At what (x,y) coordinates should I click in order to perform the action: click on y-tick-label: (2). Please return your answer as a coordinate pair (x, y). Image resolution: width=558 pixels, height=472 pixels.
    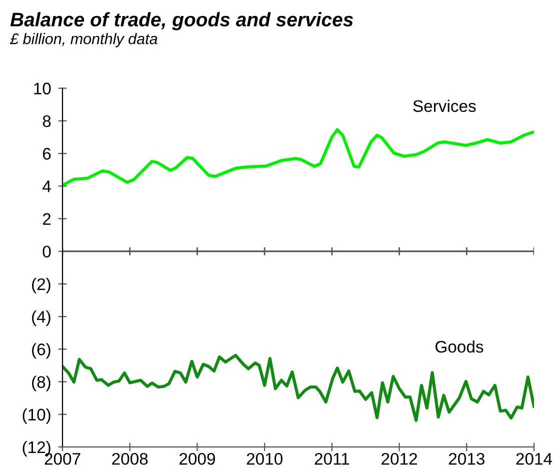
    Looking at the image, I should click on (41, 286).